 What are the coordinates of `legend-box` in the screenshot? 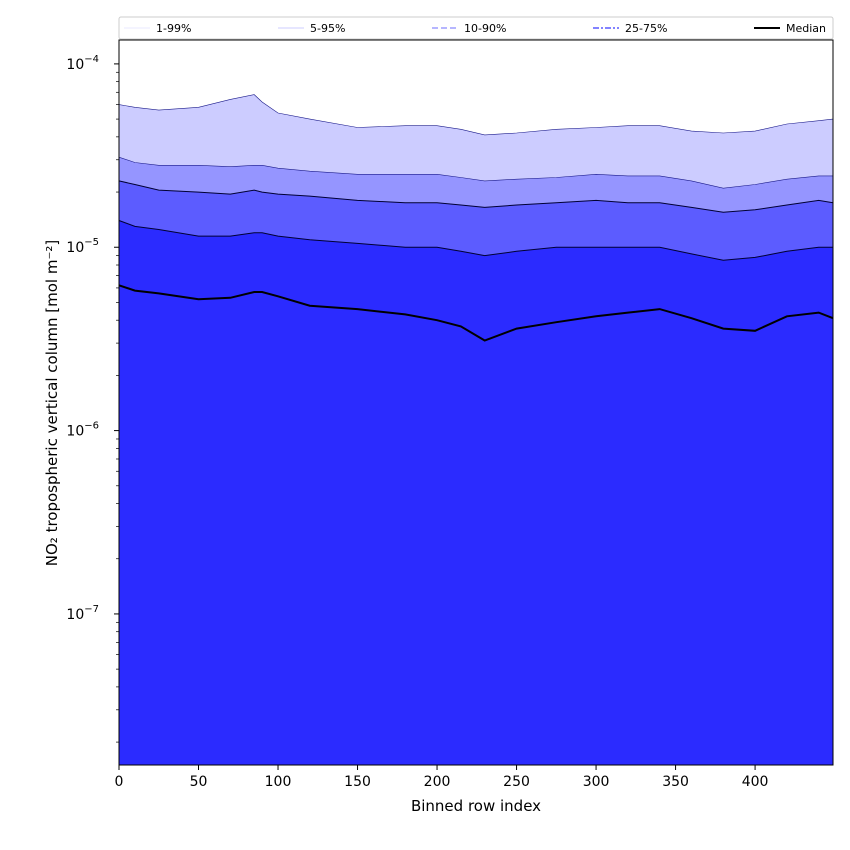 It's located at (476, 28).